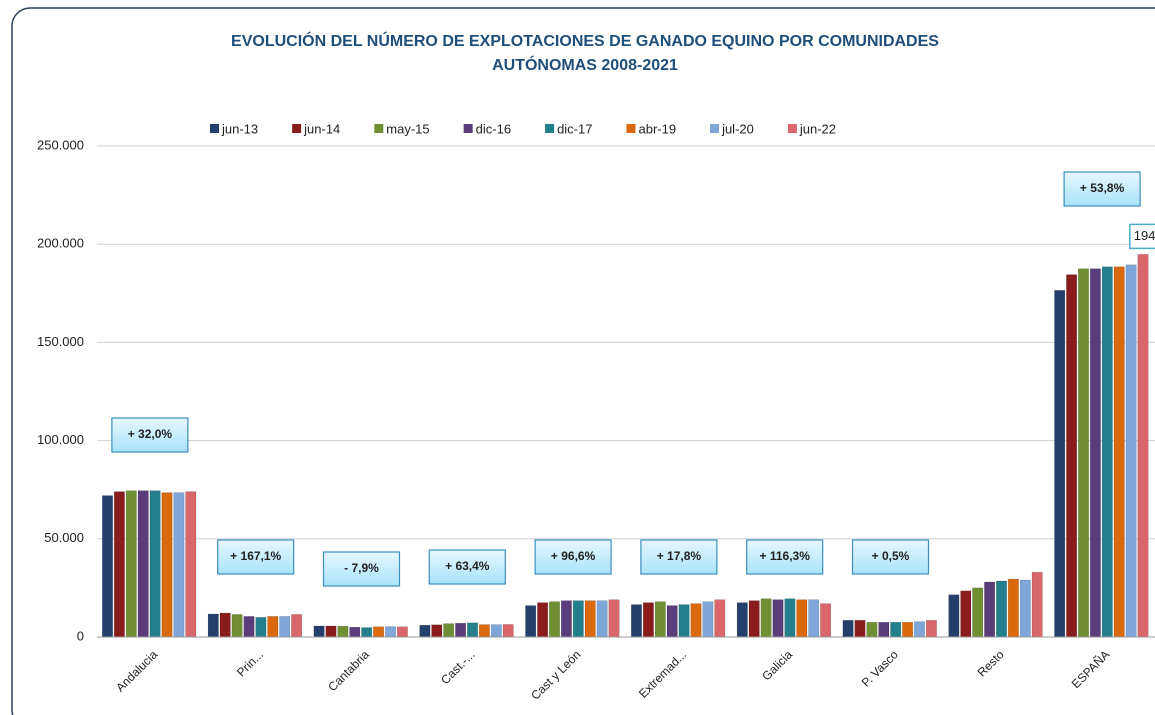 This screenshot has height=715, width=1155. What do you see at coordinates (657, 128) in the screenshot?
I see `legend-label: abr-19` at bounding box center [657, 128].